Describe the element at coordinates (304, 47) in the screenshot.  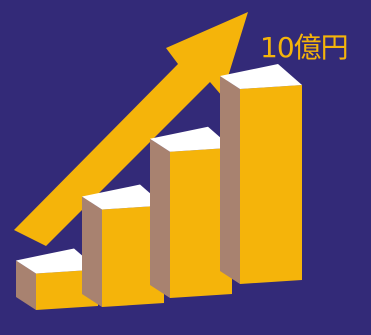
I see `amount-label: 10億円` at that location.